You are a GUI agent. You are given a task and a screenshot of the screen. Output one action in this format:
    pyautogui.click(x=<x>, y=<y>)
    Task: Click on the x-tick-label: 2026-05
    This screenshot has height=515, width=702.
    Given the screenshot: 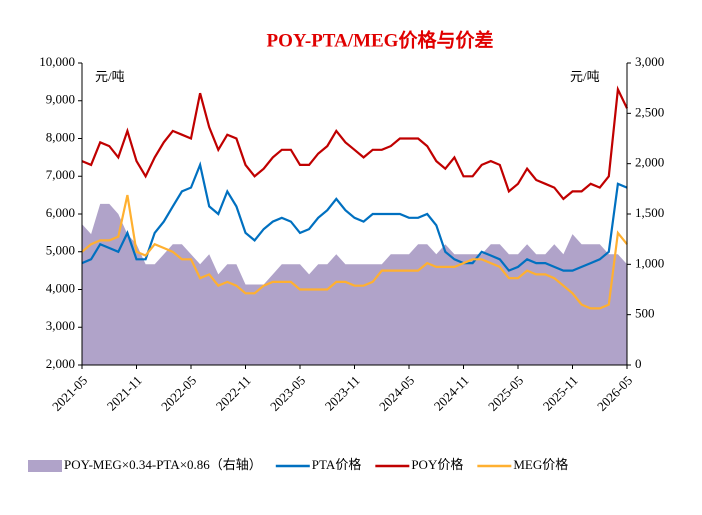 What is the action you would take?
    pyautogui.click(x=614, y=393)
    